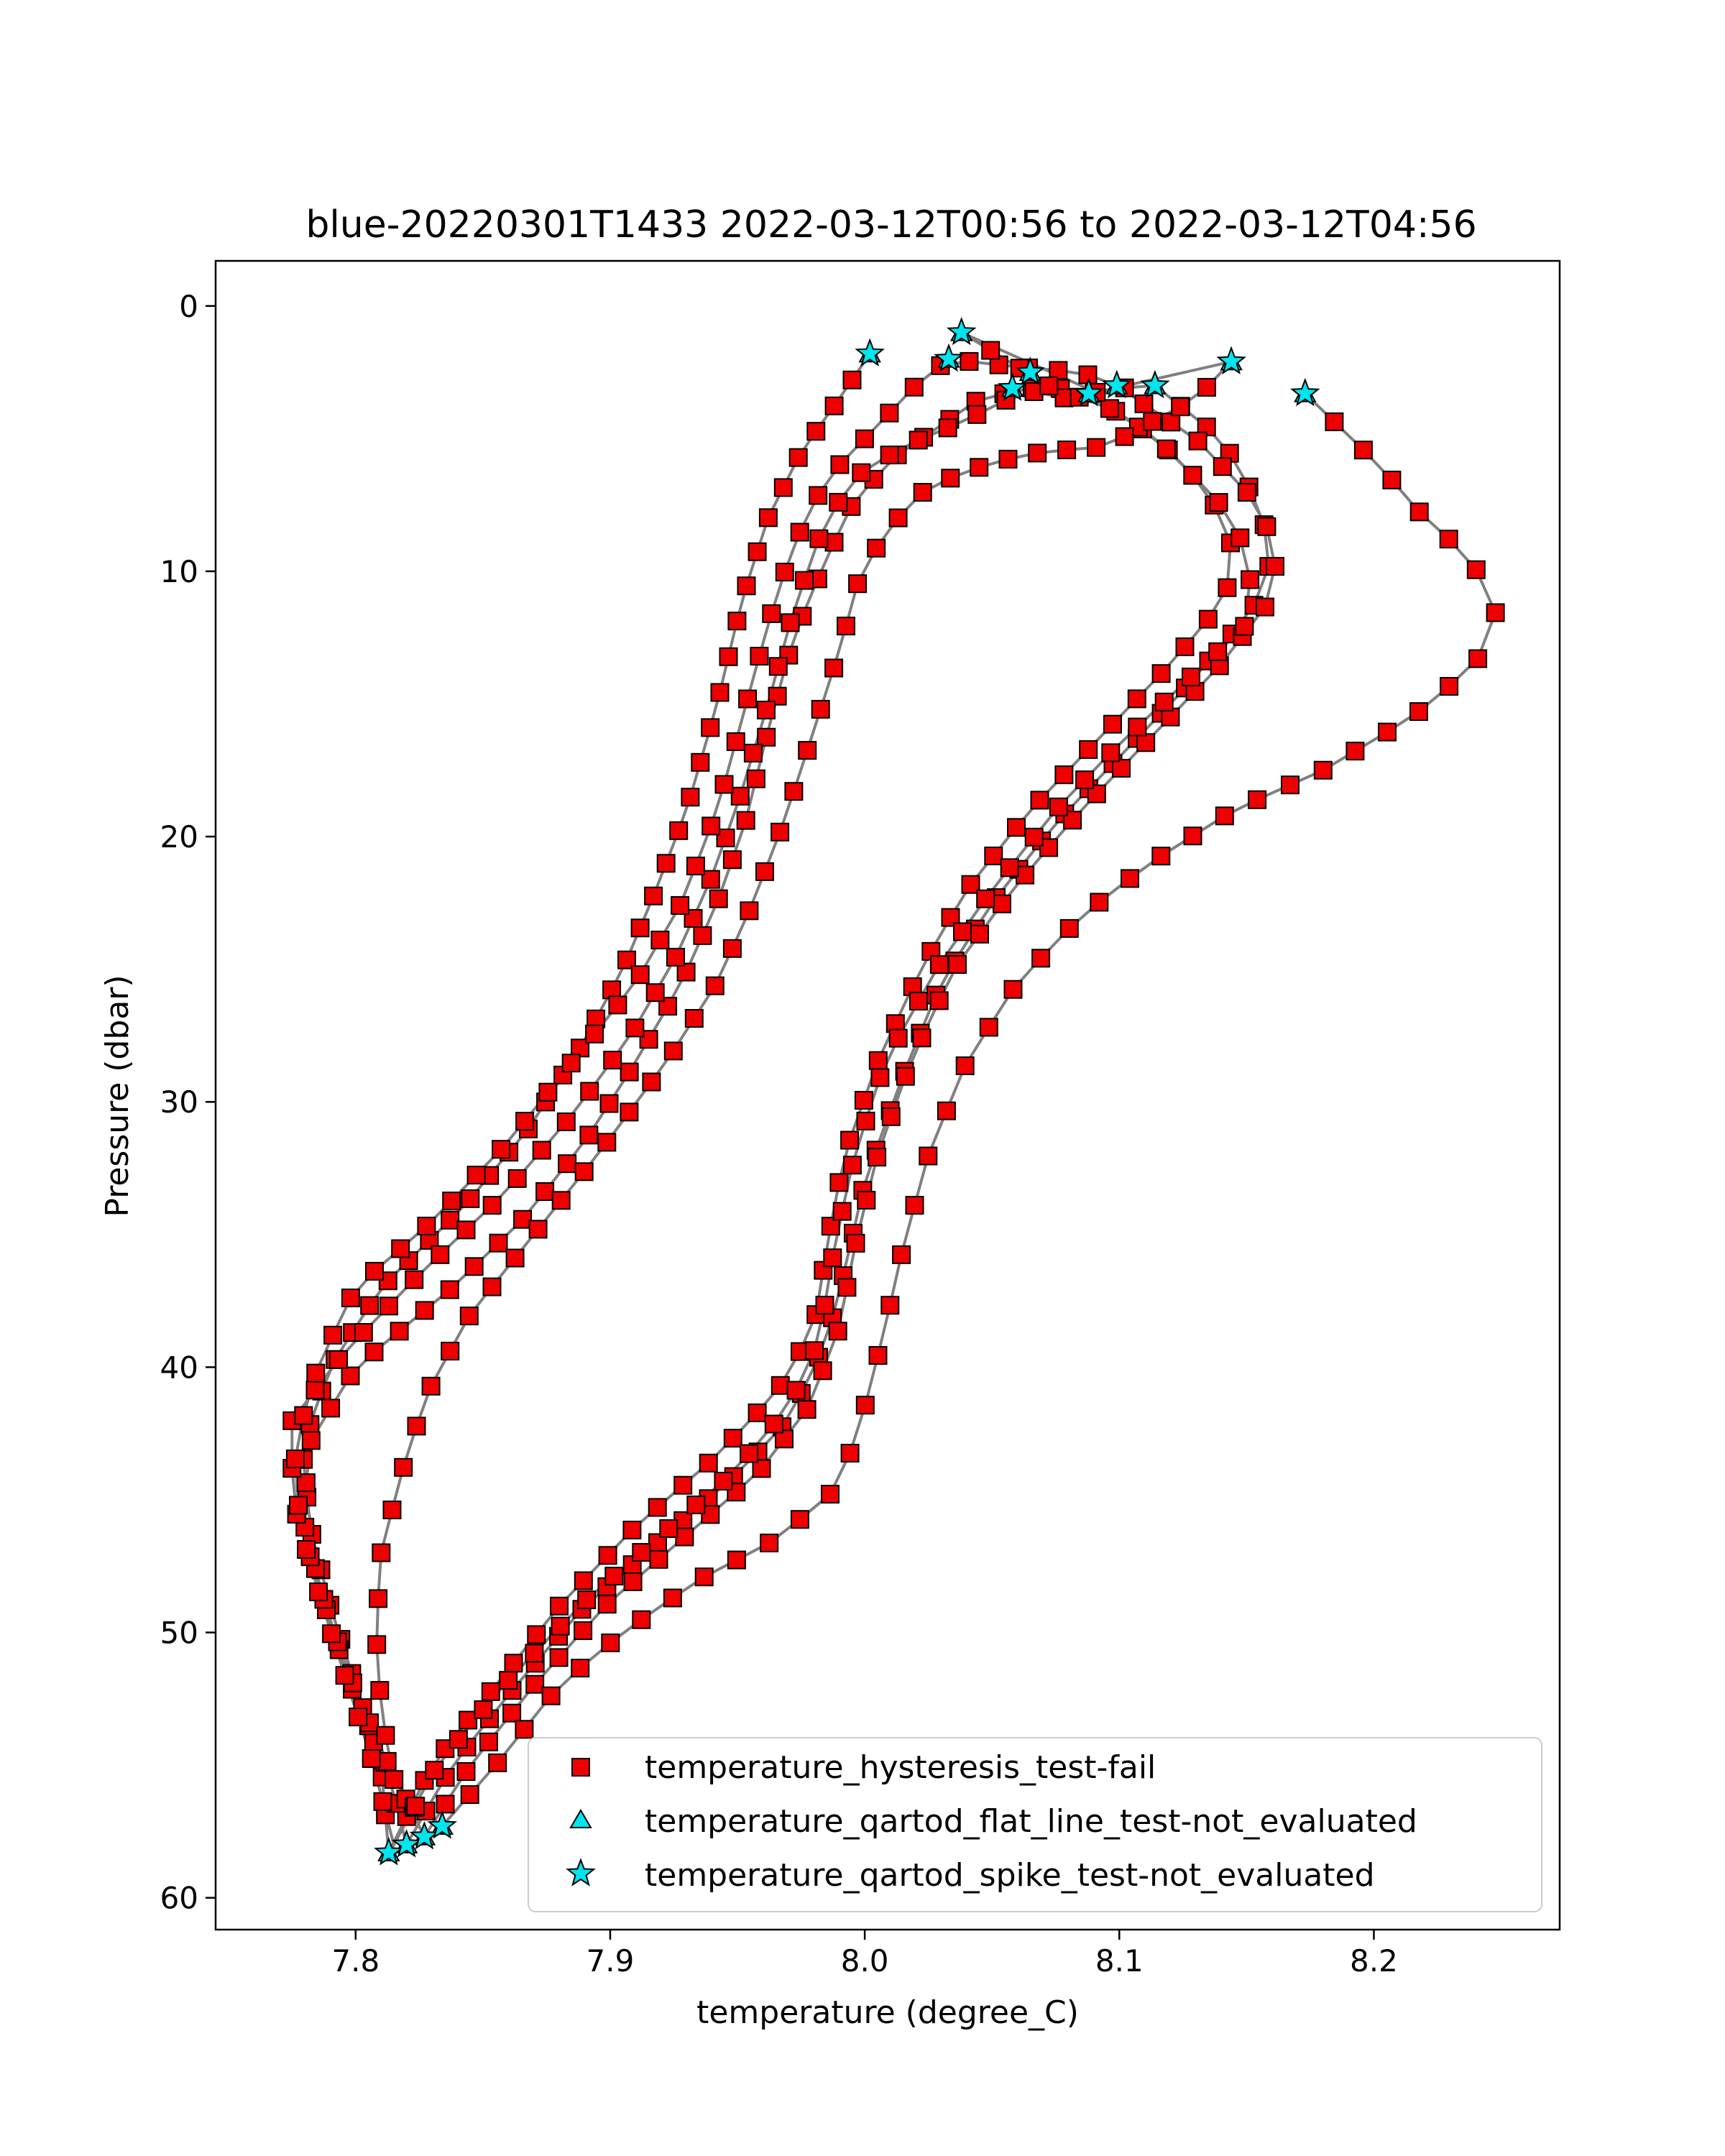 The height and width of the screenshot is (2156, 1725). What do you see at coordinates (1374, 1960) in the screenshot?
I see `x-tick-label: 8.2` at bounding box center [1374, 1960].